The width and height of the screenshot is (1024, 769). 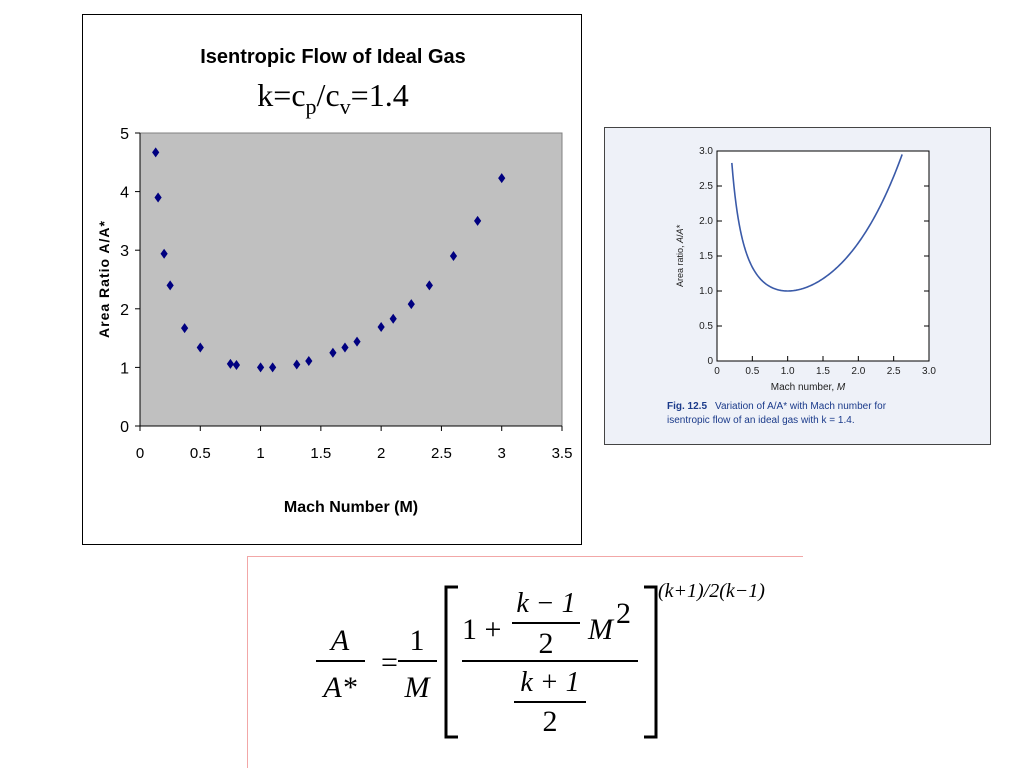 I want to click on eq-k-plus-1: k + 1, so click(x=549, y=682).